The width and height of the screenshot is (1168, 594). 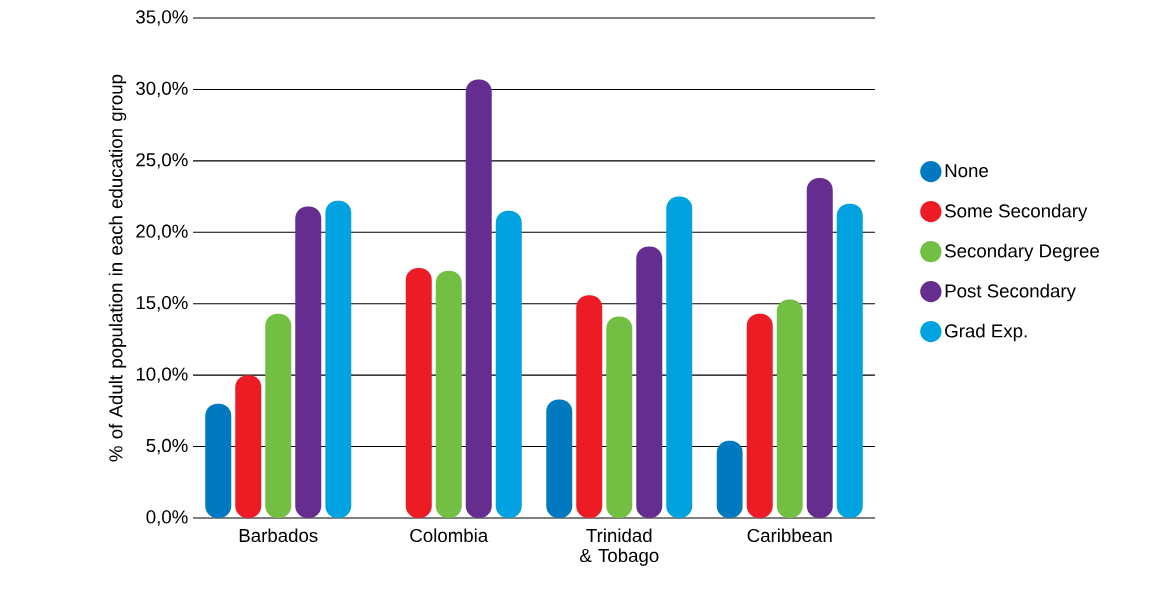 What do you see at coordinates (162, 18) in the screenshot?
I see `y-tick-label: 35,0%` at bounding box center [162, 18].